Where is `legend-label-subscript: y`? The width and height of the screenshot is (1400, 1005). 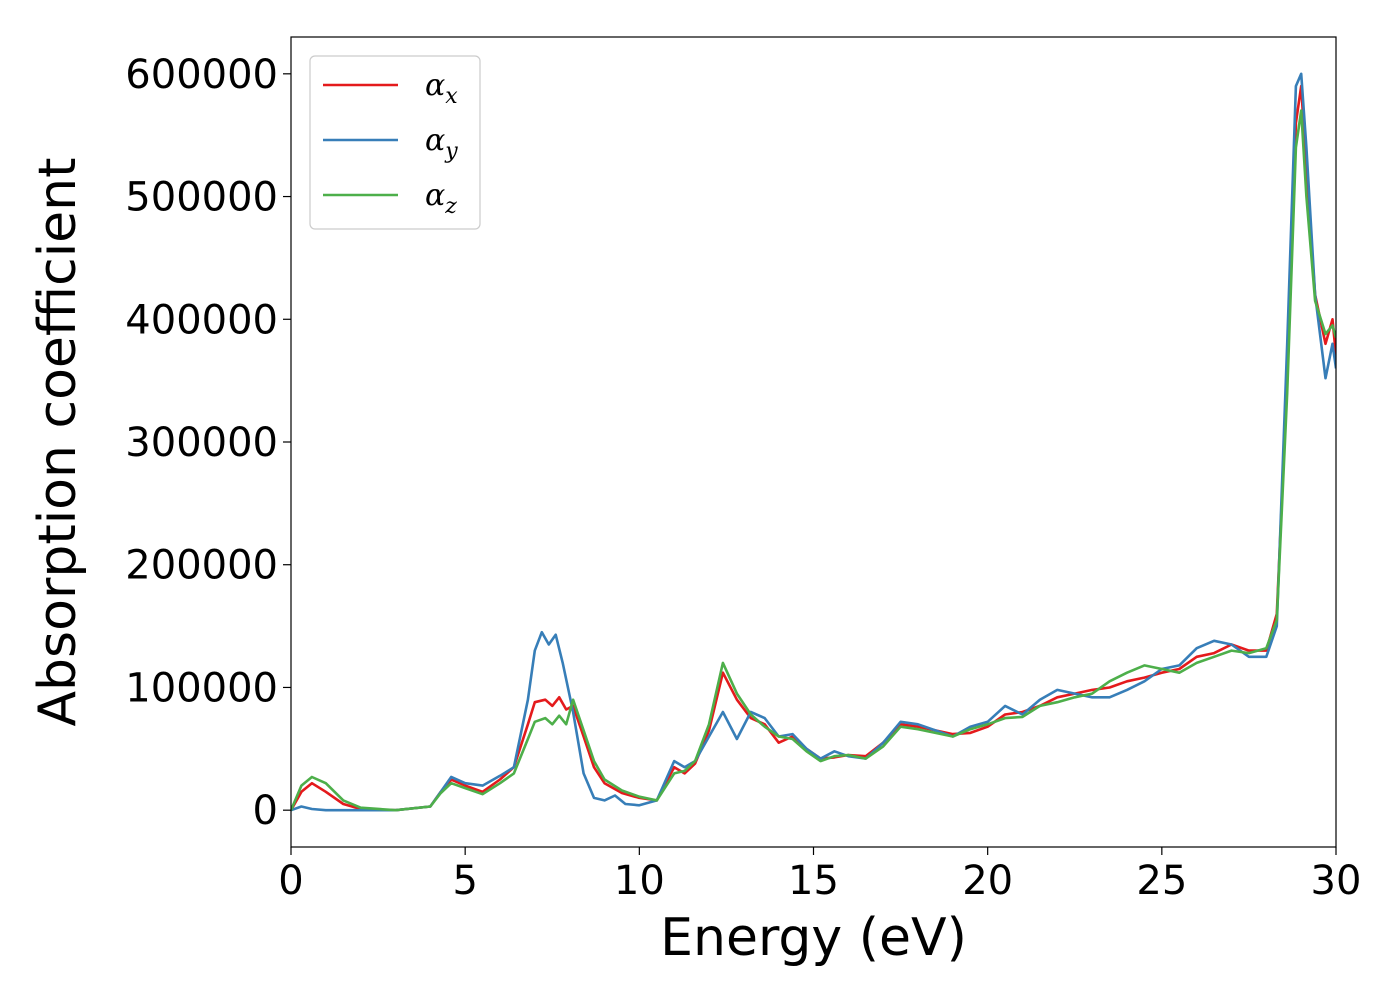
legend-label-subscript: y is located at coordinates (451, 151).